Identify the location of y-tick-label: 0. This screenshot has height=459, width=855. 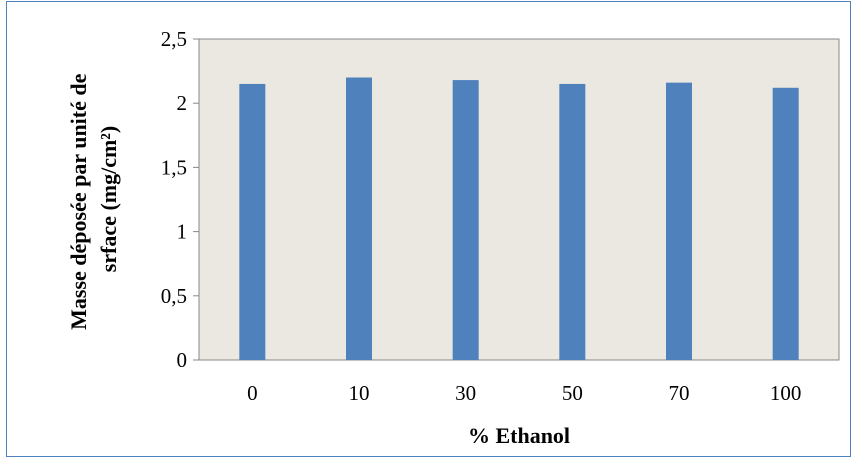
(182, 360).